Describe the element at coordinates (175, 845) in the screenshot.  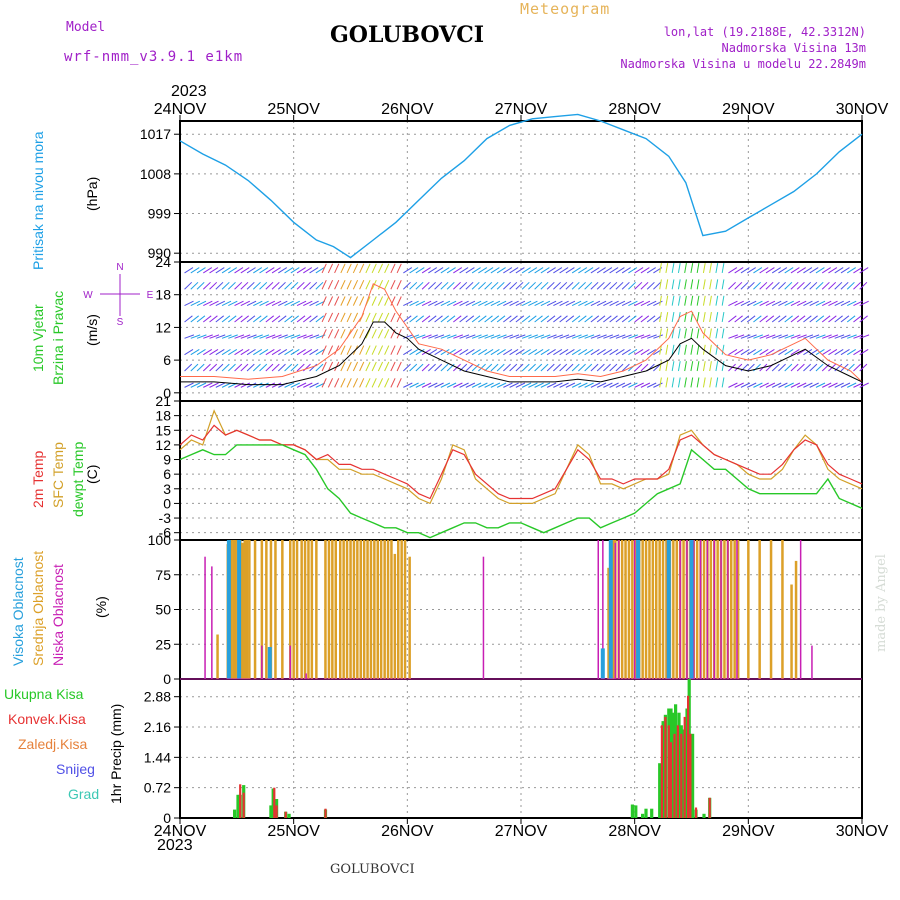
I see `year-bottom: 2023` at that location.